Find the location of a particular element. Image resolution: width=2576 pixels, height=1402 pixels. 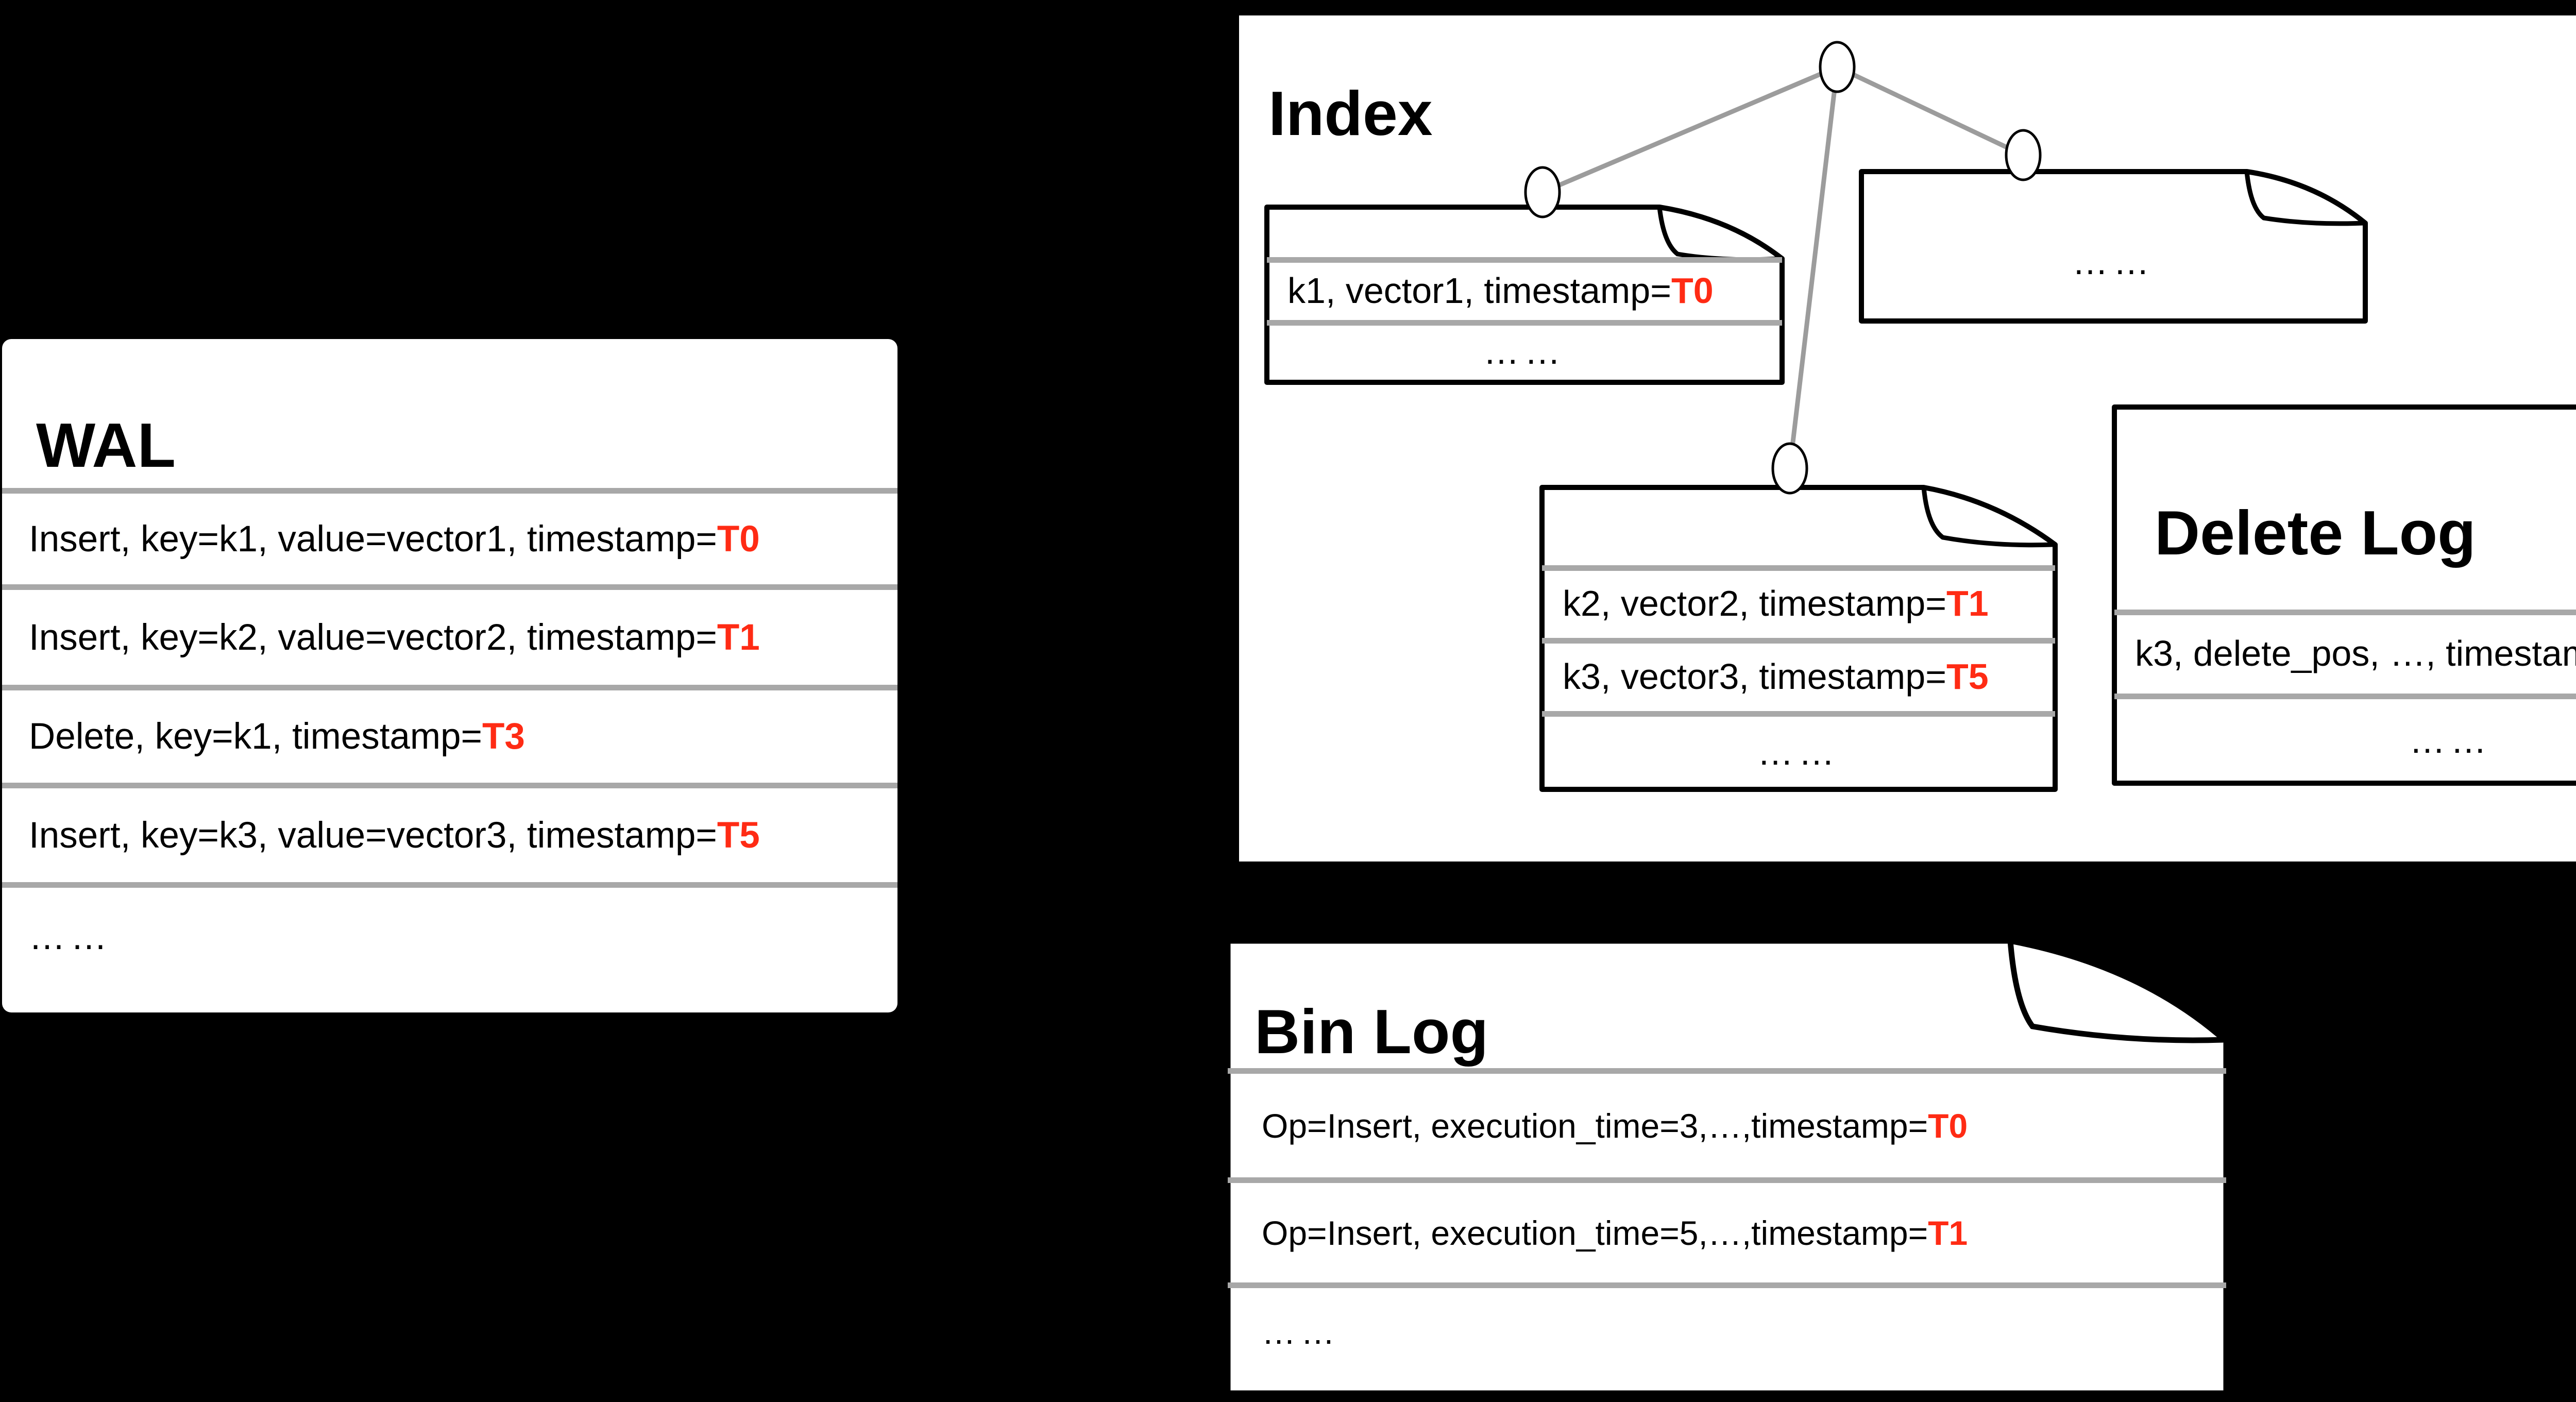

index-title: Index is located at coordinates (1350, 114).